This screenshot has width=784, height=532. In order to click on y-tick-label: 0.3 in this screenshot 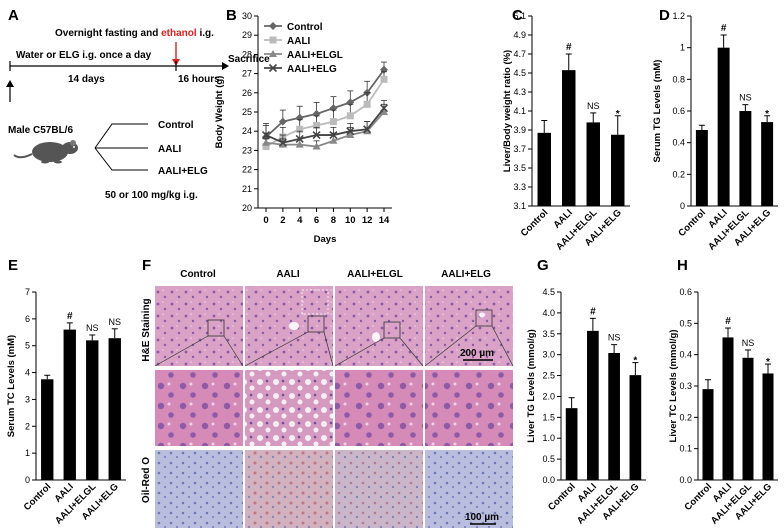, I will do `click(685, 386)`.